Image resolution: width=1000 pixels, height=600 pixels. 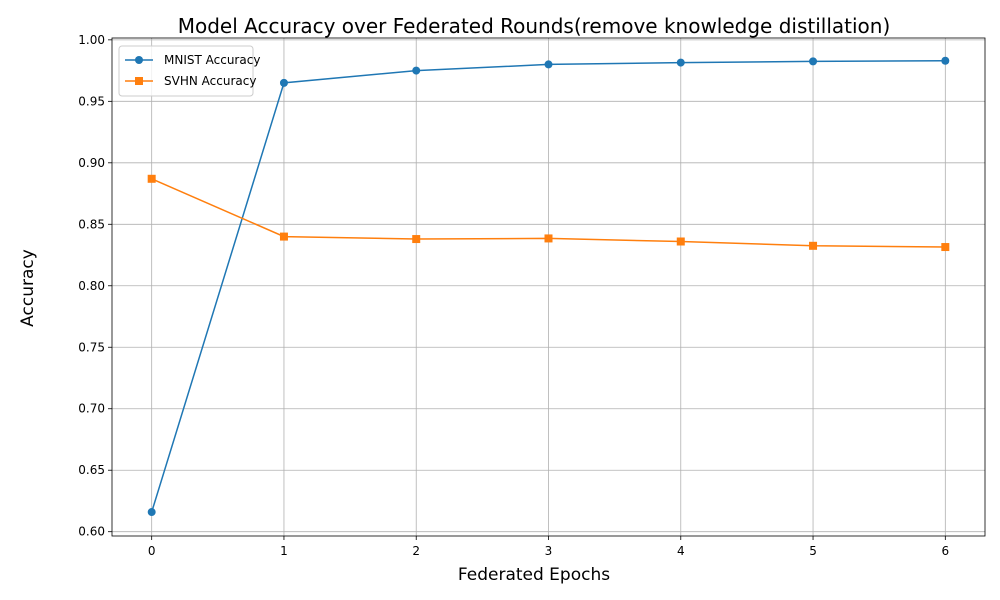 I want to click on legend-marker-mnist, so click(x=139, y=60).